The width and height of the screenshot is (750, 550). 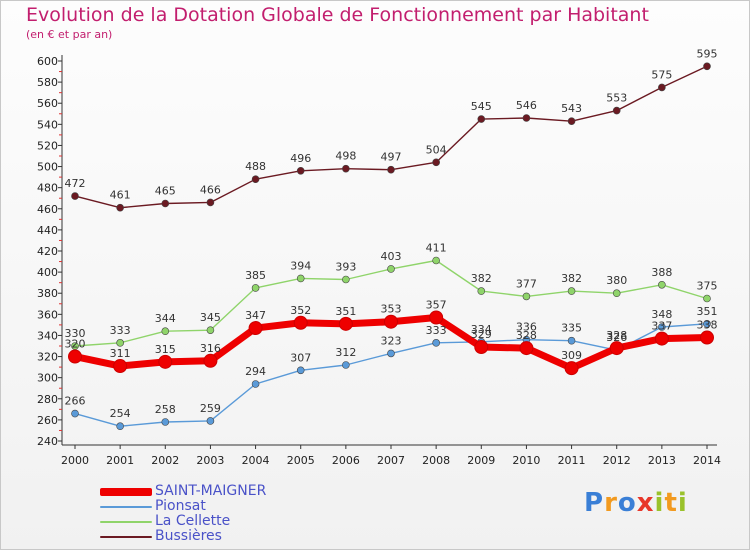 What do you see at coordinates (47, 357) in the screenshot?
I see `y-tick-label: 320` at bounding box center [47, 357].